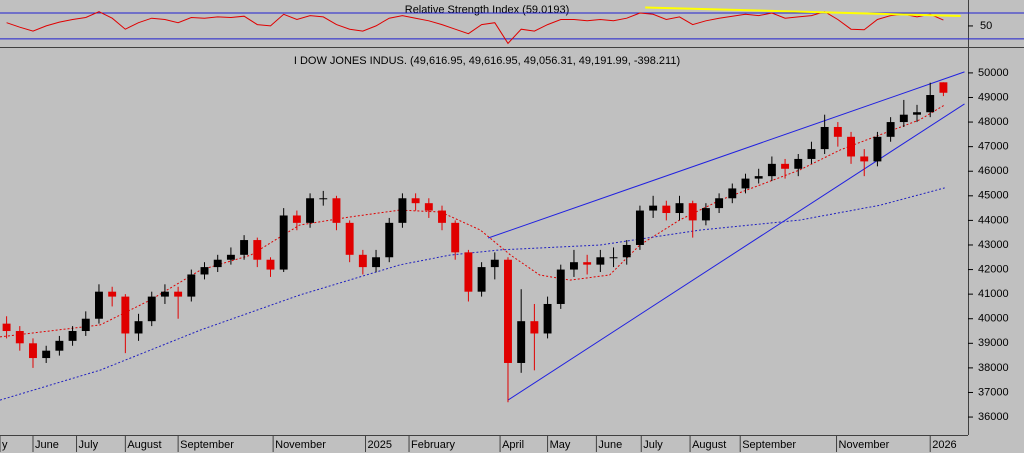 This screenshot has width=1024, height=453. Describe the element at coordinates (993, 319) in the screenshot. I see `y-tick-label: 40000` at that location.